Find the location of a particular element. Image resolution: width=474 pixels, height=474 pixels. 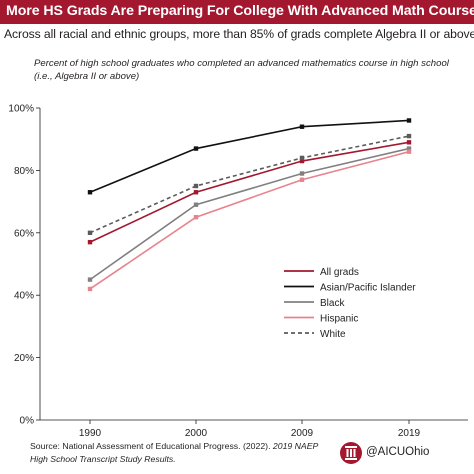

x-tick-label: 2019 is located at coordinates (409, 433).